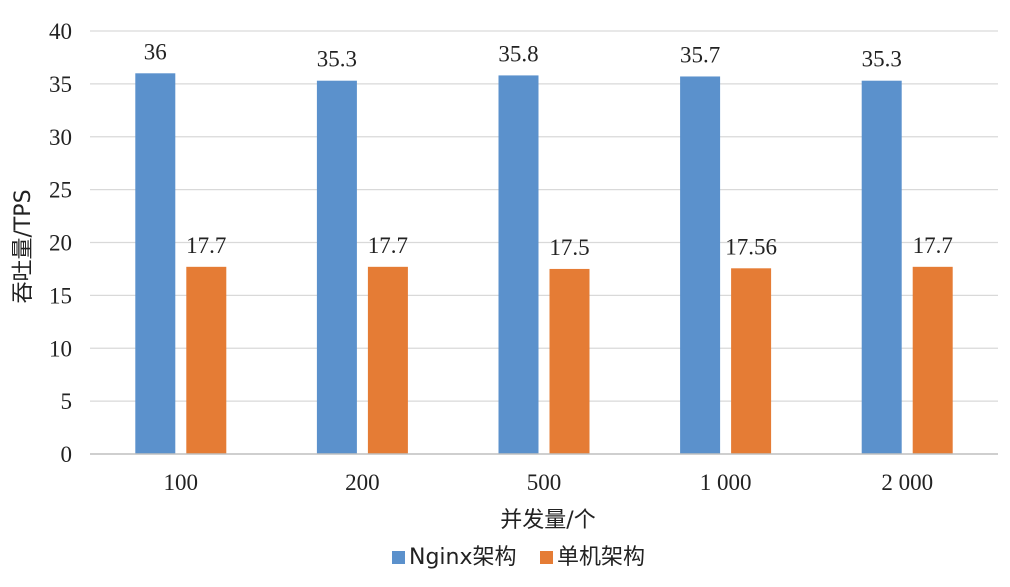  I want to click on y-tick-label: 10, so click(60, 348).